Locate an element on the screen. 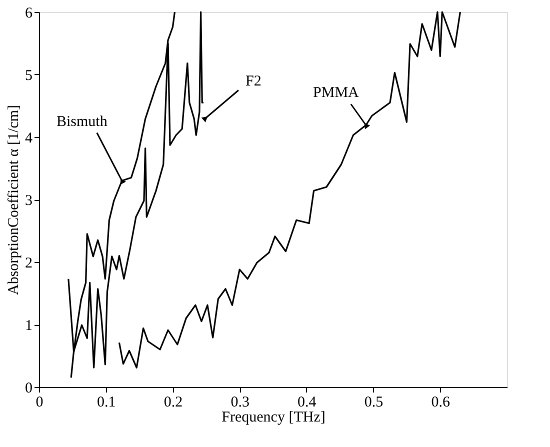  x-tick-label: 0.6 is located at coordinates (441, 402).